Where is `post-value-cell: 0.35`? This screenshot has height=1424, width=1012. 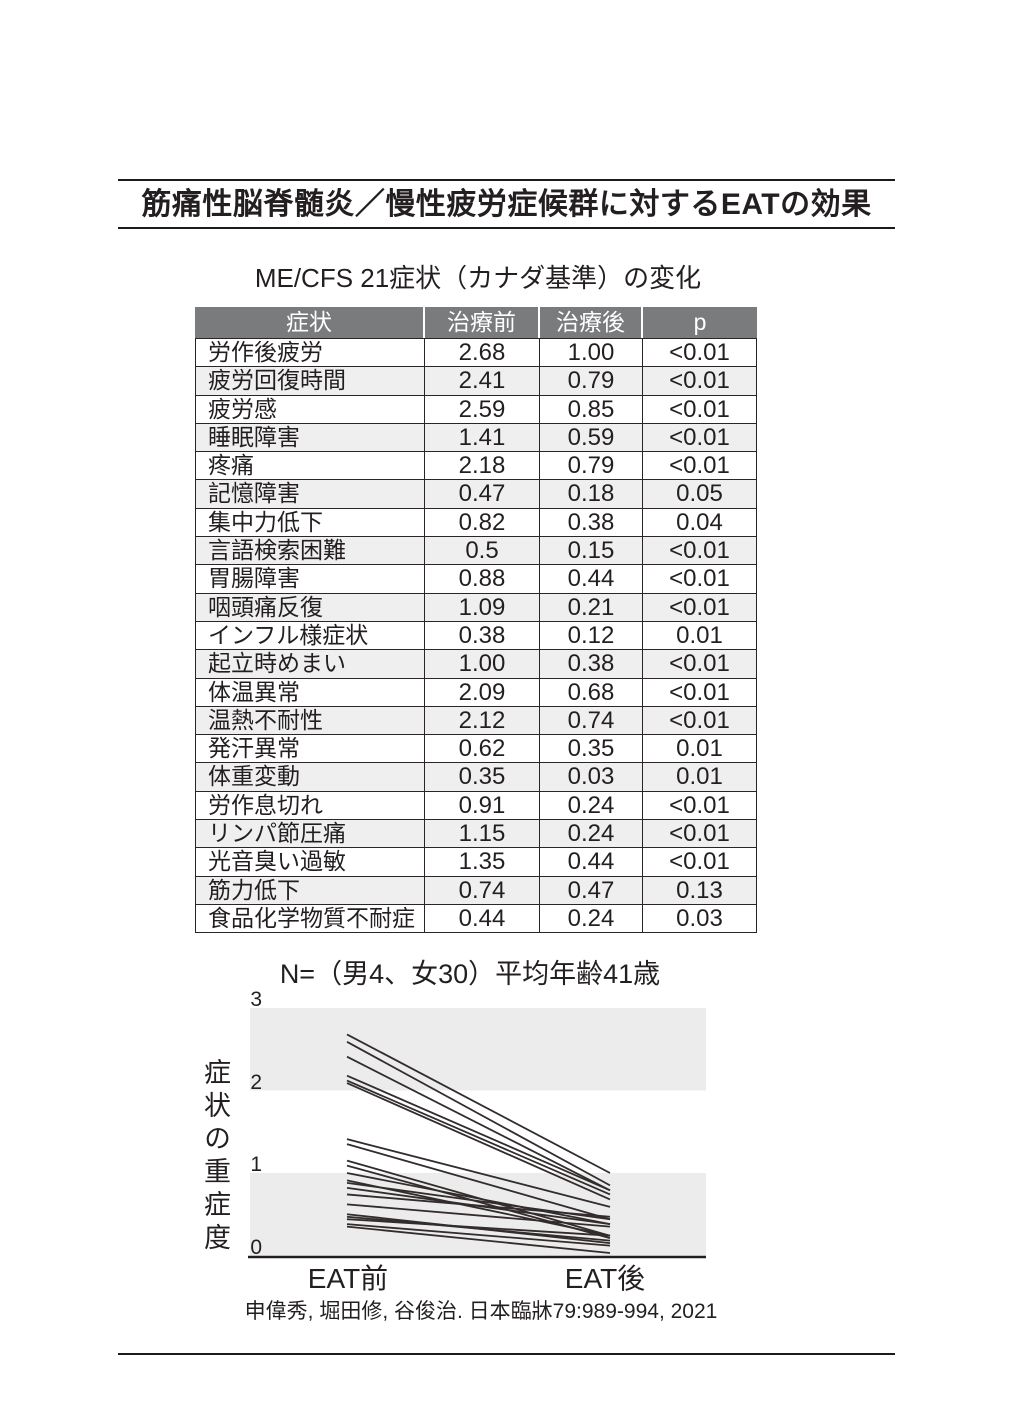 post-value-cell: 0.35 is located at coordinates (591, 748).